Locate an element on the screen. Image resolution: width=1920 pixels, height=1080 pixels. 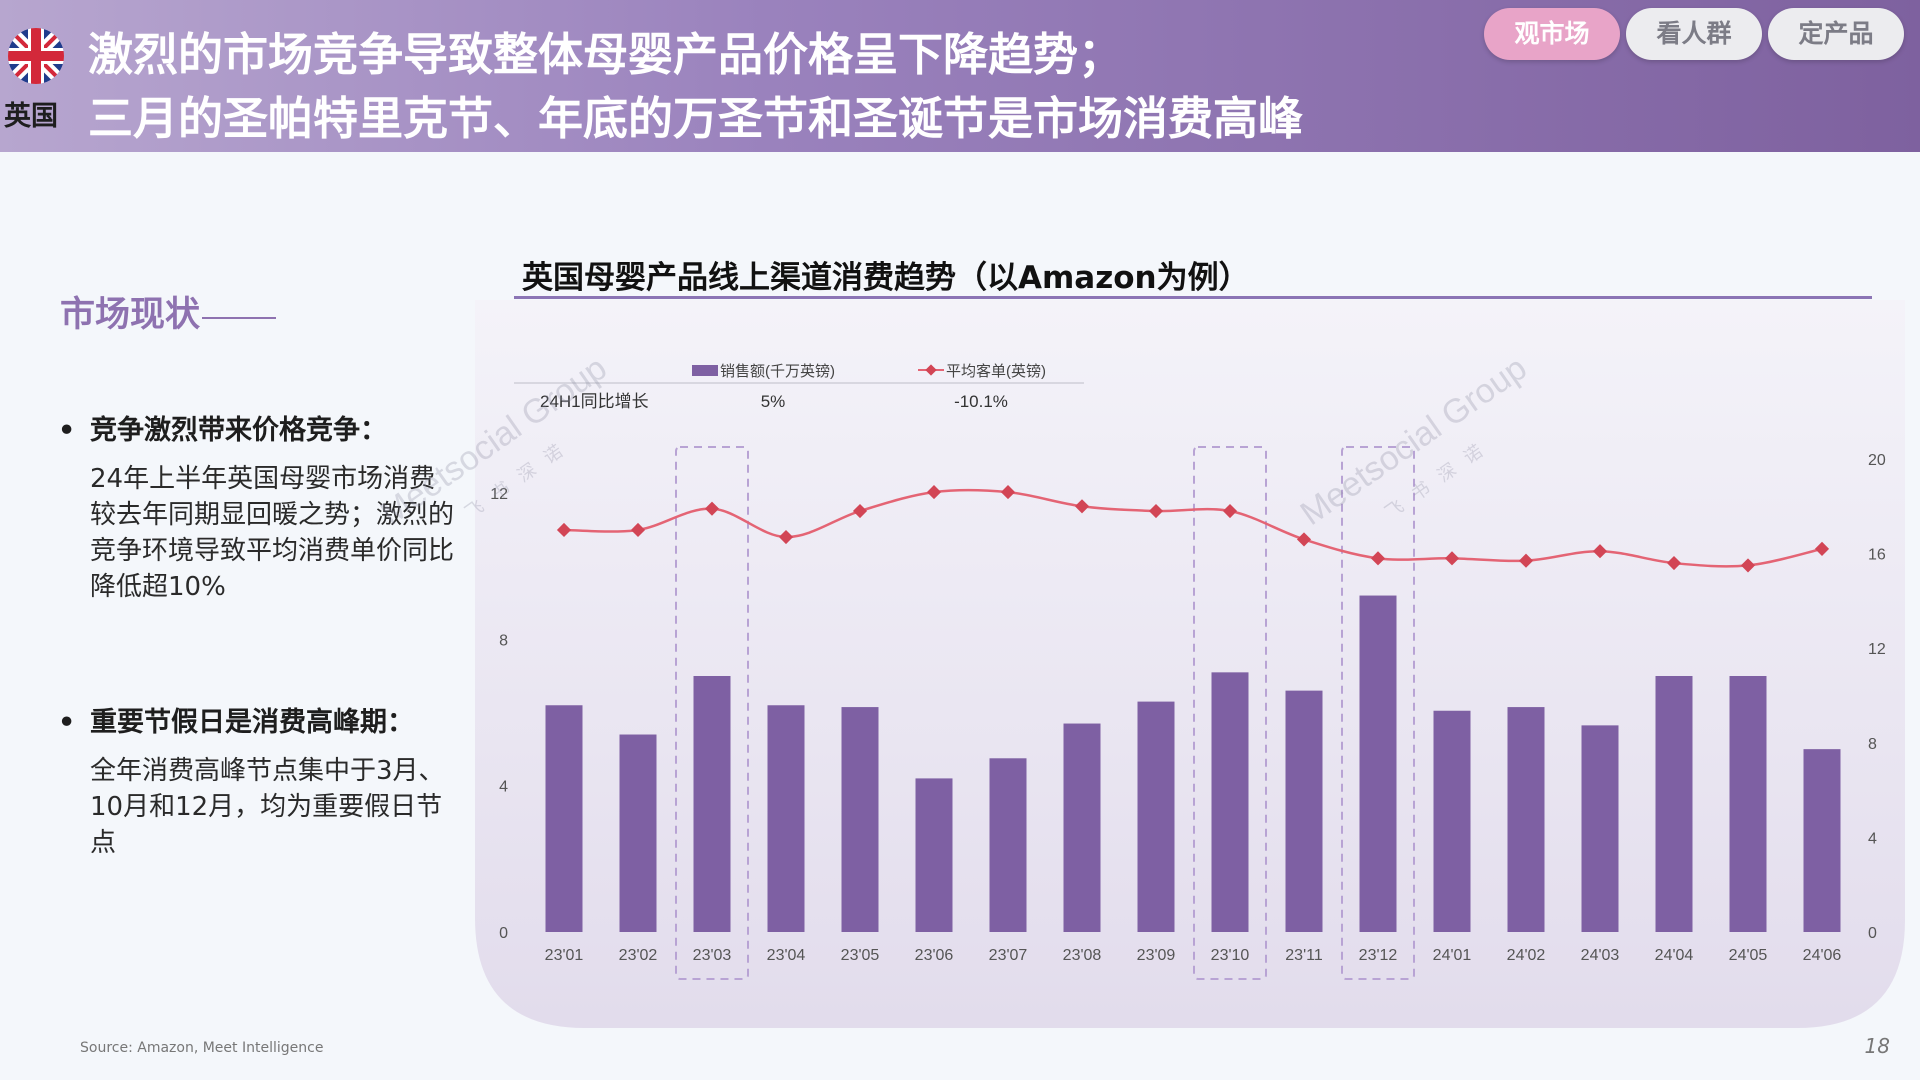
section-title: 市场现状 is located at coordinates (168, 311).